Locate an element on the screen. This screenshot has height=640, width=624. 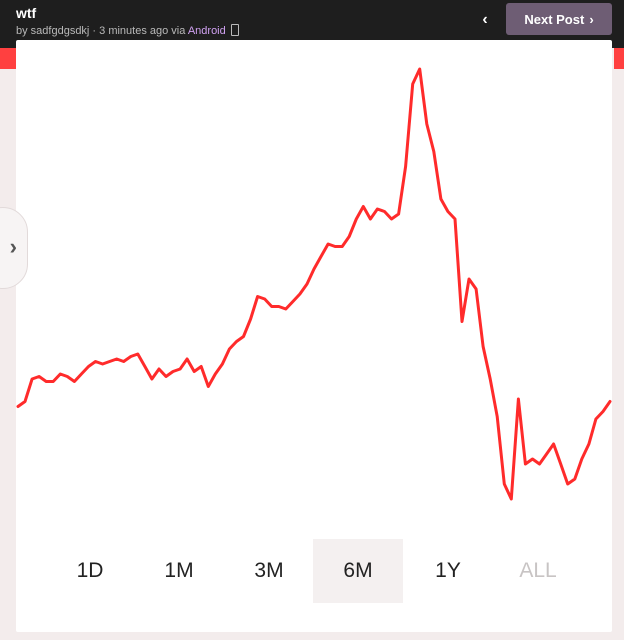
next-post-button: Next Post › is located at coordinates (559, 19).